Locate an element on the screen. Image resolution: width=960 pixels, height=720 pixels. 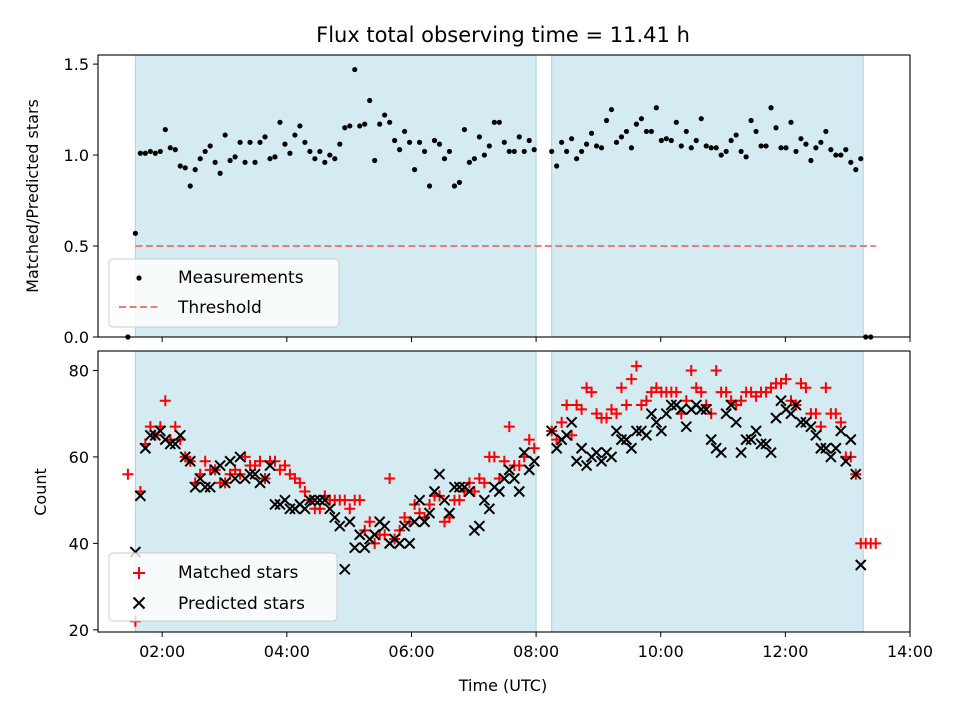
x-tick-label-6: 14:00 is located at coordinates (910, 651).